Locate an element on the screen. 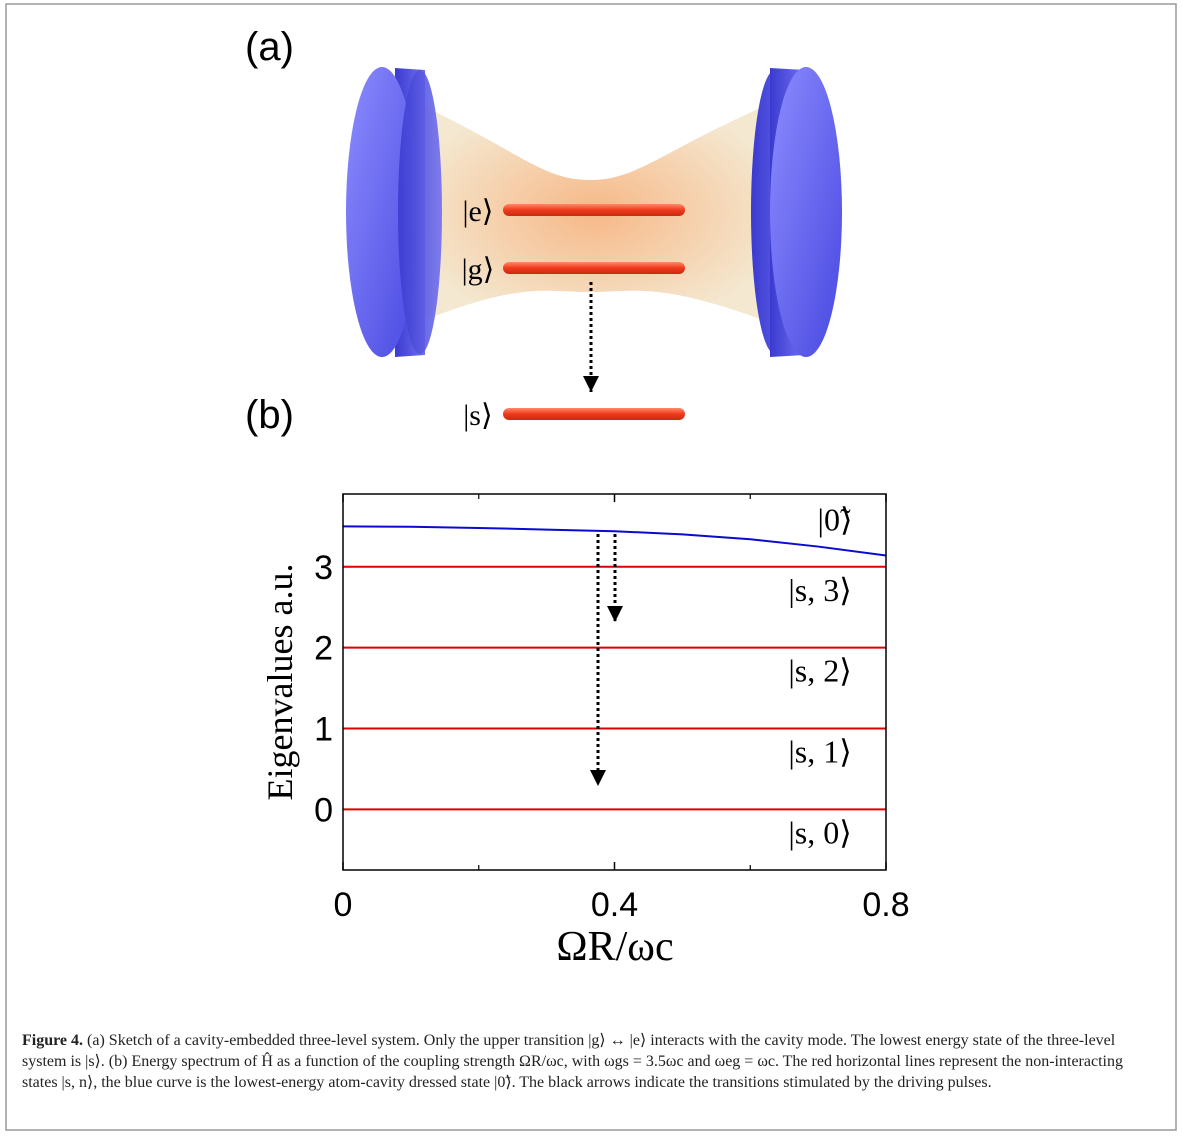 This screenshot has width=1182, height=1137. state-label: |e⟩ is located at coordinates (477, 211).